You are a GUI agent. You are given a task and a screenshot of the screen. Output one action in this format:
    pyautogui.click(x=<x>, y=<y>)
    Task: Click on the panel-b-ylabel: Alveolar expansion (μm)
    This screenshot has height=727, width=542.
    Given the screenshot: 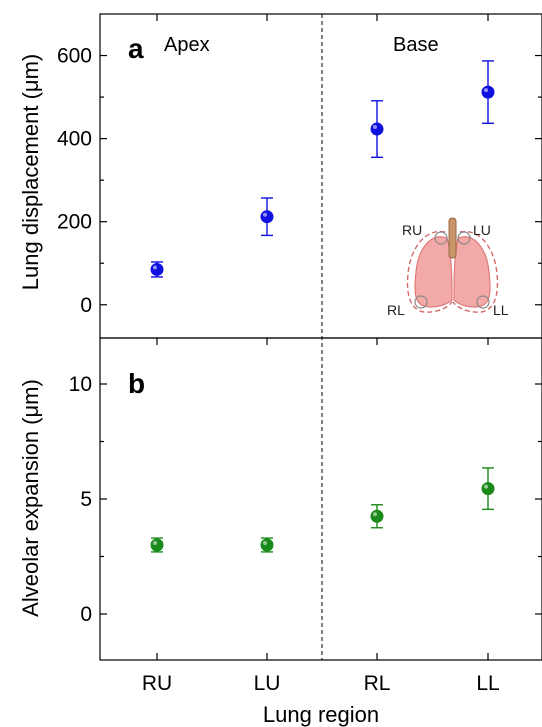 What is the action you would take?
    pyautogui.click(x=30, y=498)
    